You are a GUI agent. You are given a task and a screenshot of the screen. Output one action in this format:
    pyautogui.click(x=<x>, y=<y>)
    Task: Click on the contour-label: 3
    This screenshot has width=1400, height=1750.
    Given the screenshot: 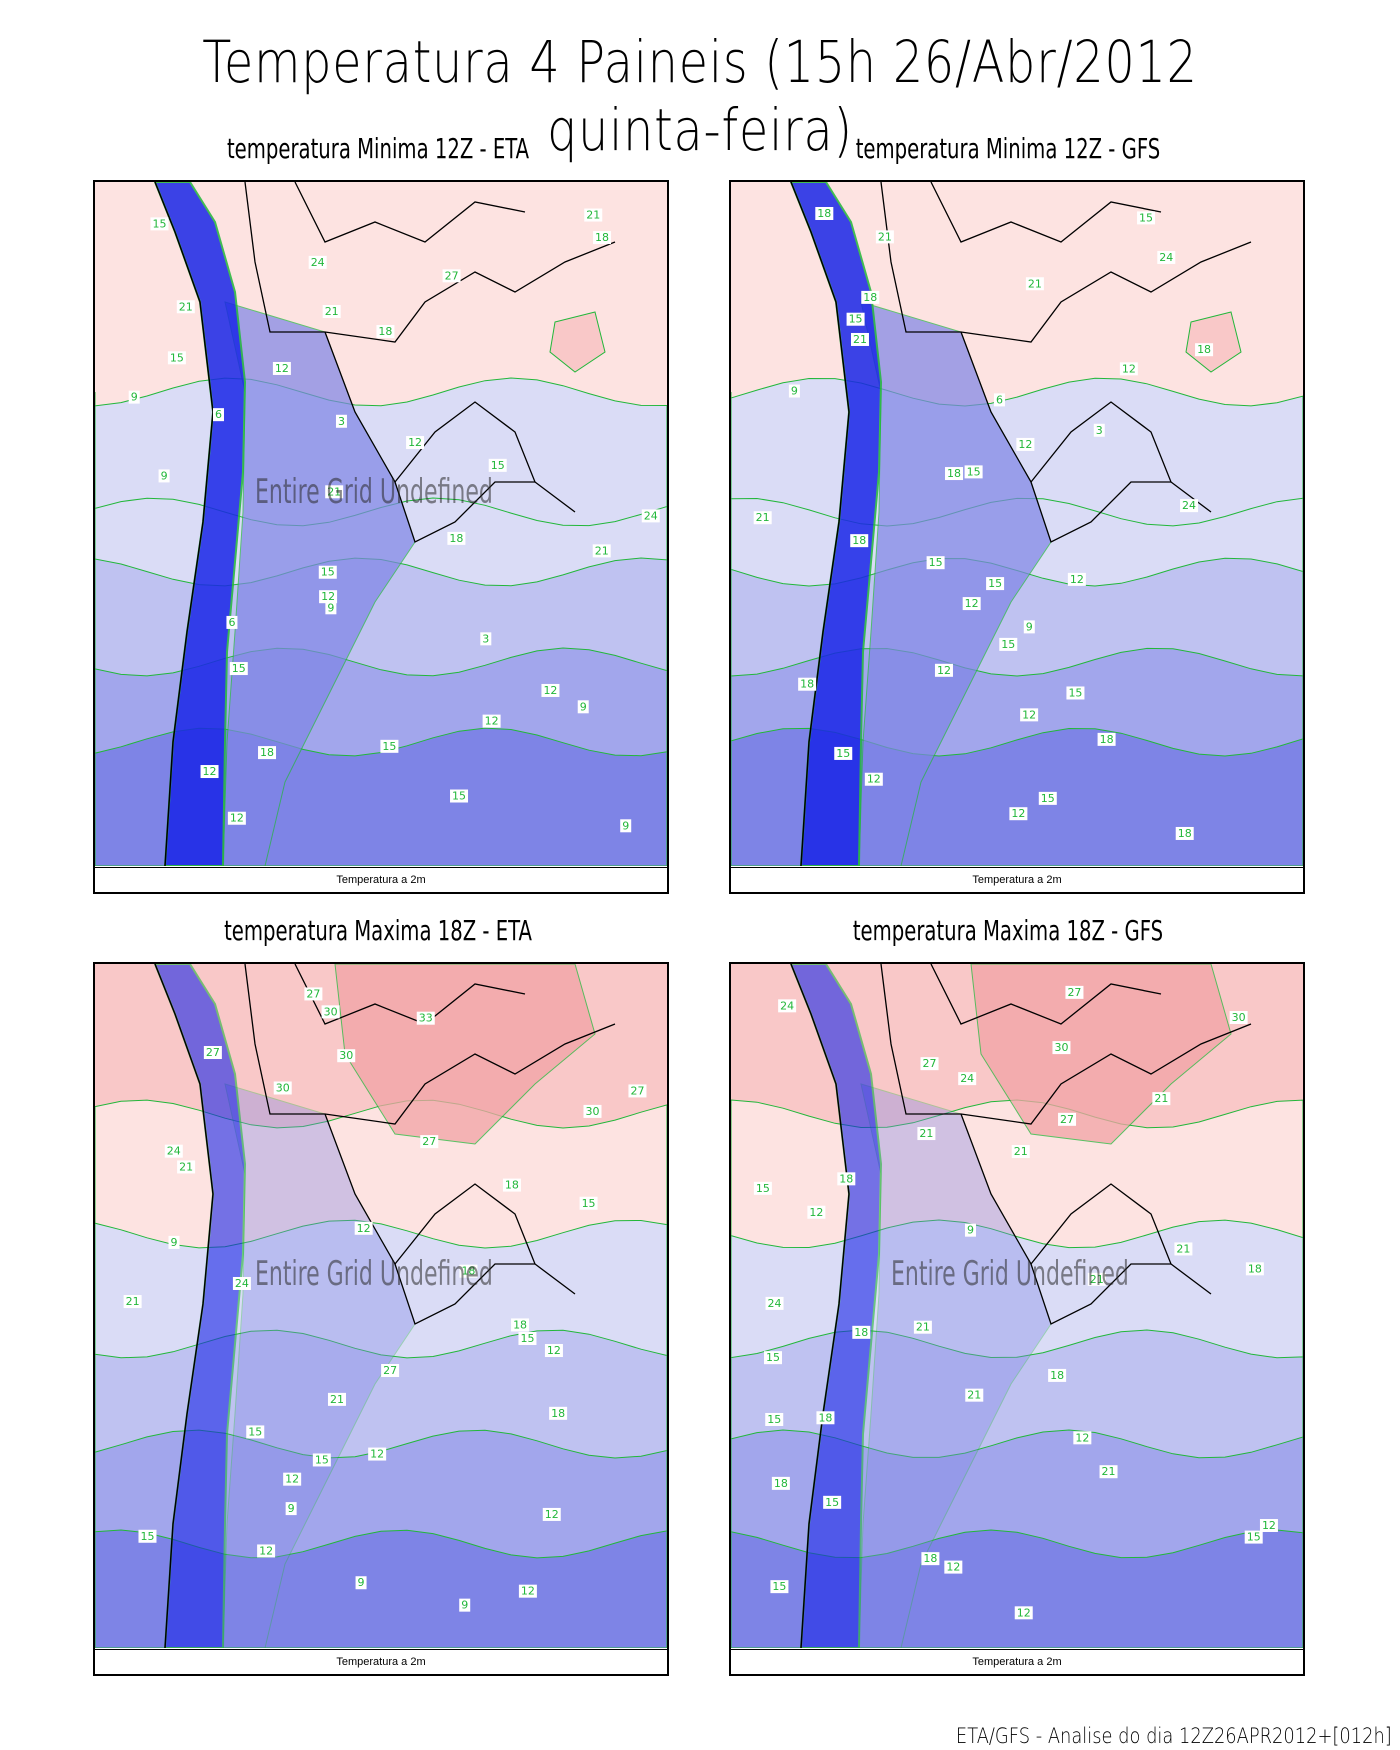 What is the action you would take?
    pyautogui.click(x=1099, y=430)
    